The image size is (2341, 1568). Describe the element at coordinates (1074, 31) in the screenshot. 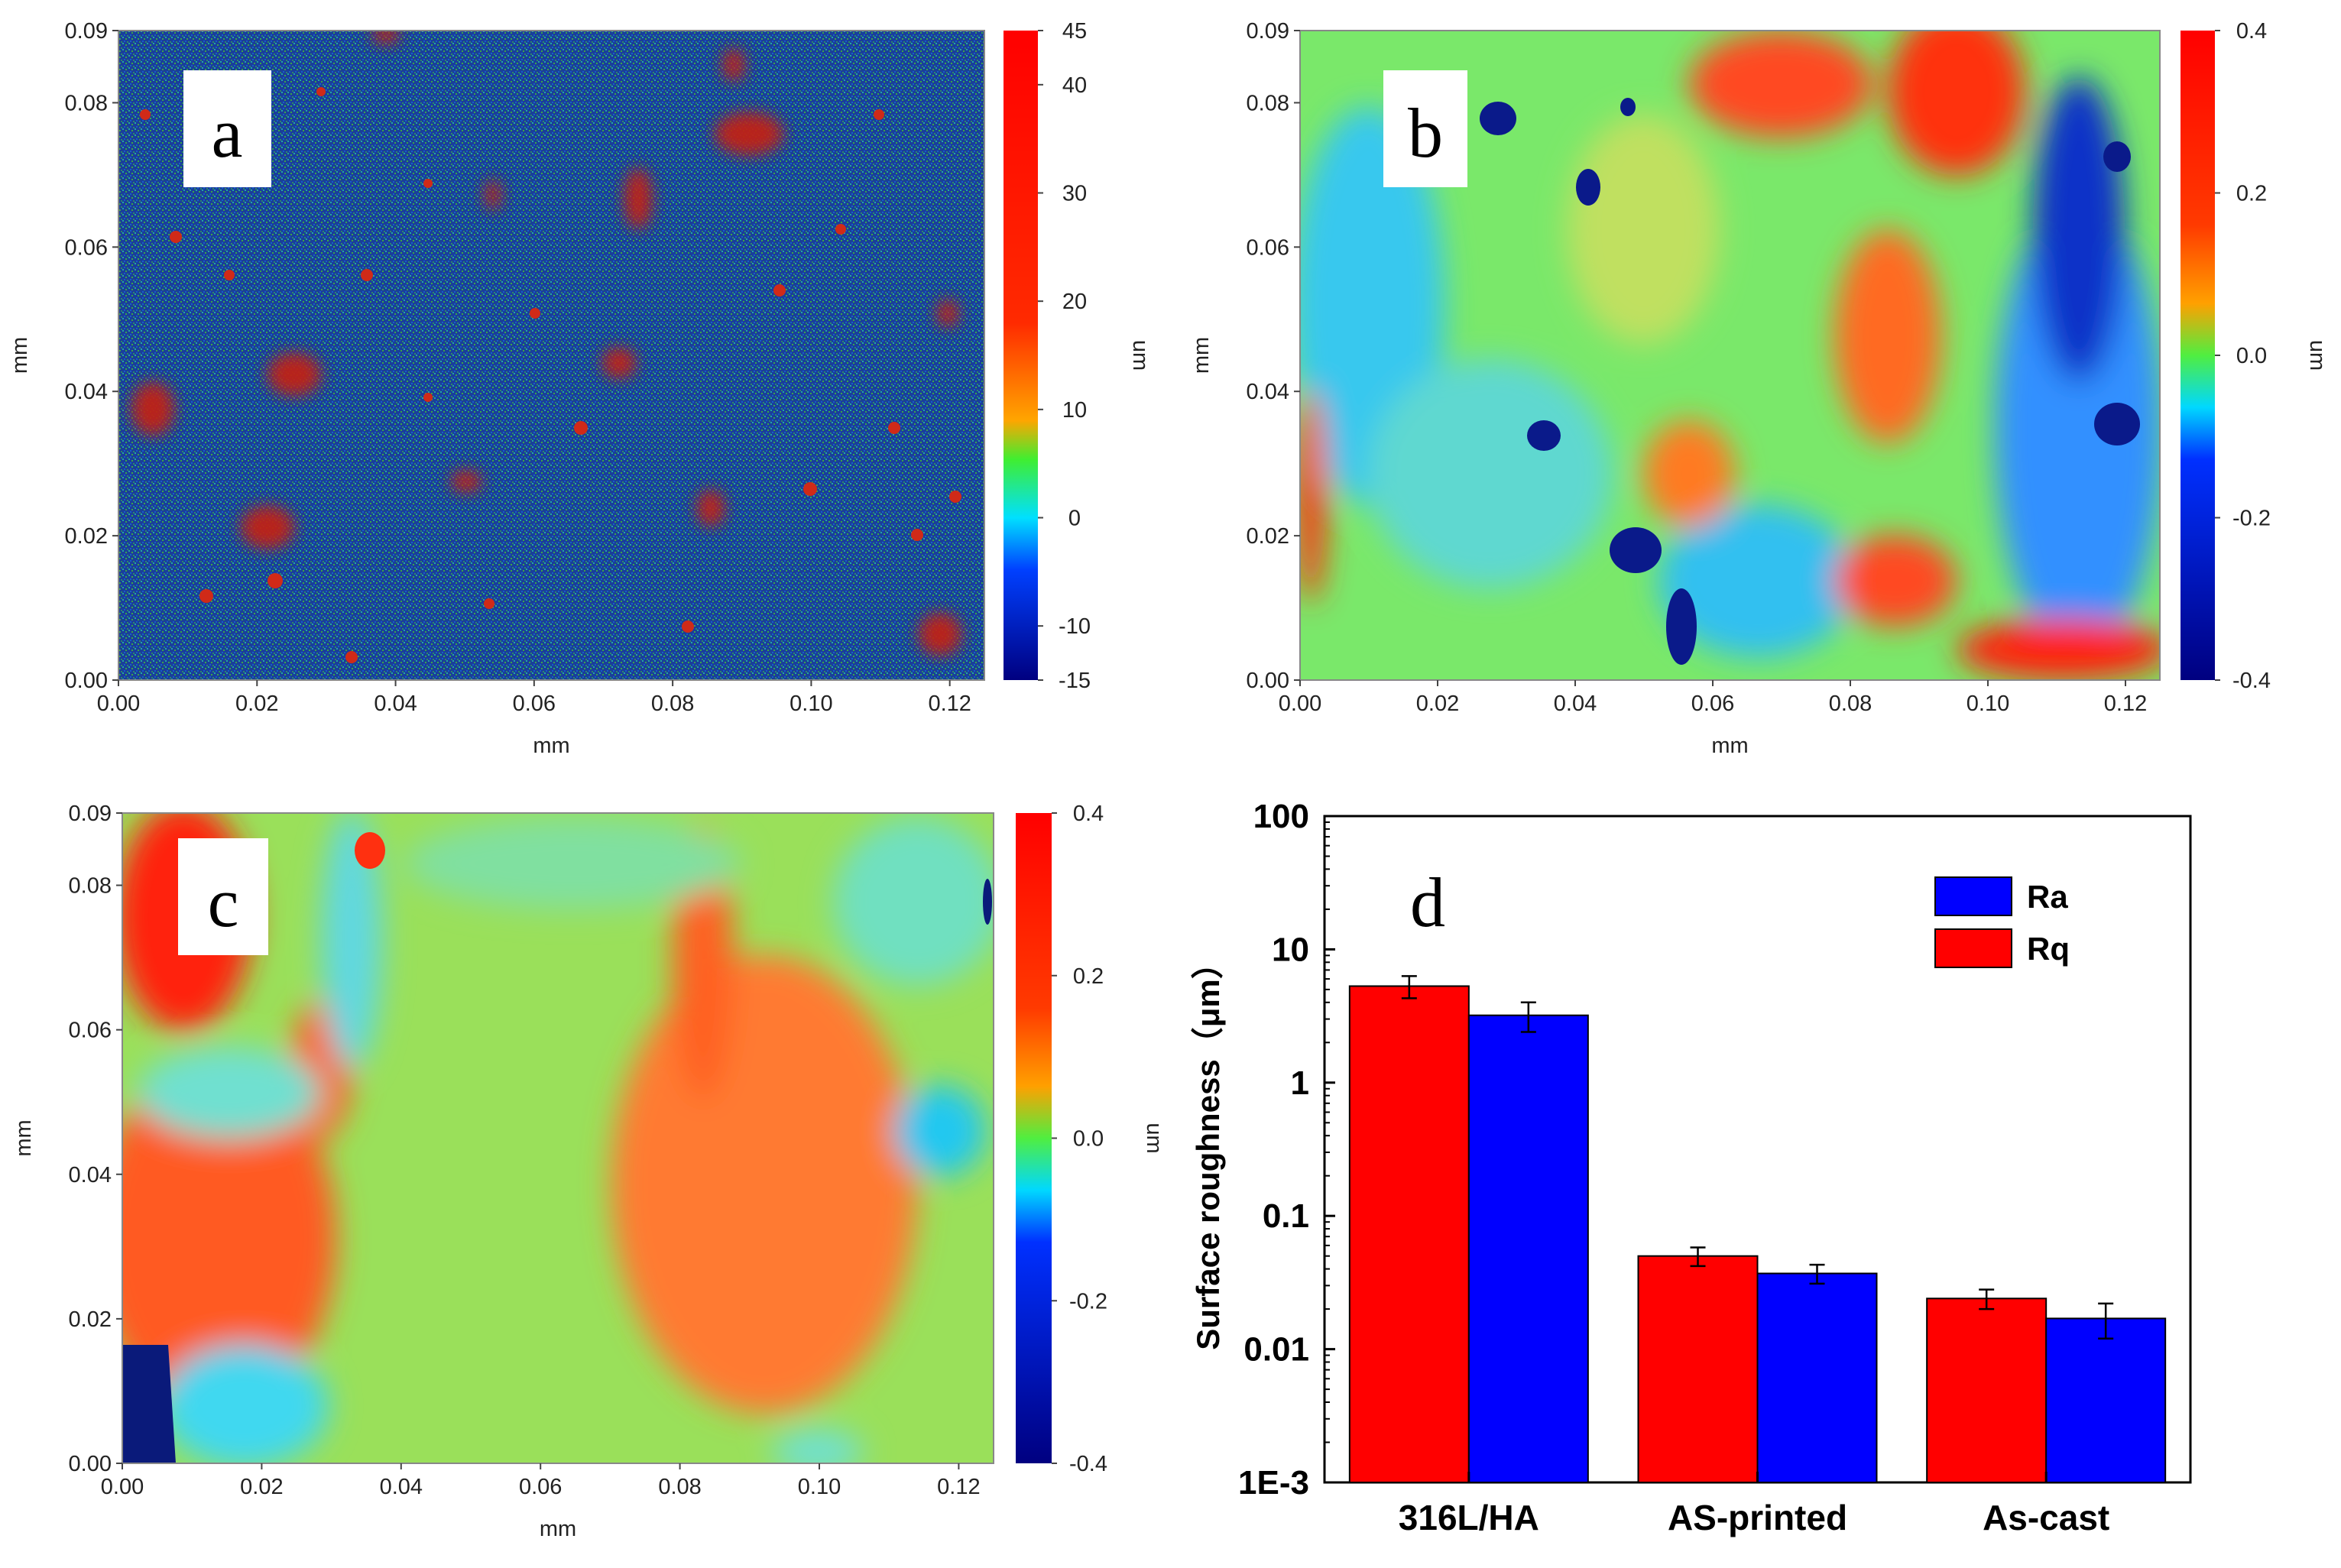

I see `colorbar-tick-label: 45` at that location.